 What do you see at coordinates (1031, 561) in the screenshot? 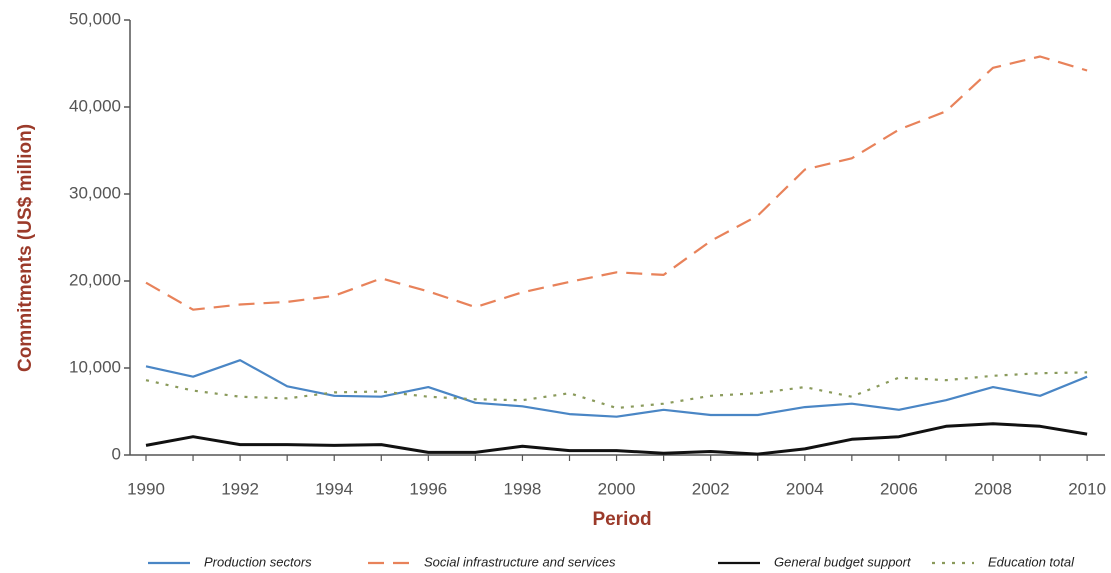
I see `legend-label: Education total` at bounding box center [1031, 561].